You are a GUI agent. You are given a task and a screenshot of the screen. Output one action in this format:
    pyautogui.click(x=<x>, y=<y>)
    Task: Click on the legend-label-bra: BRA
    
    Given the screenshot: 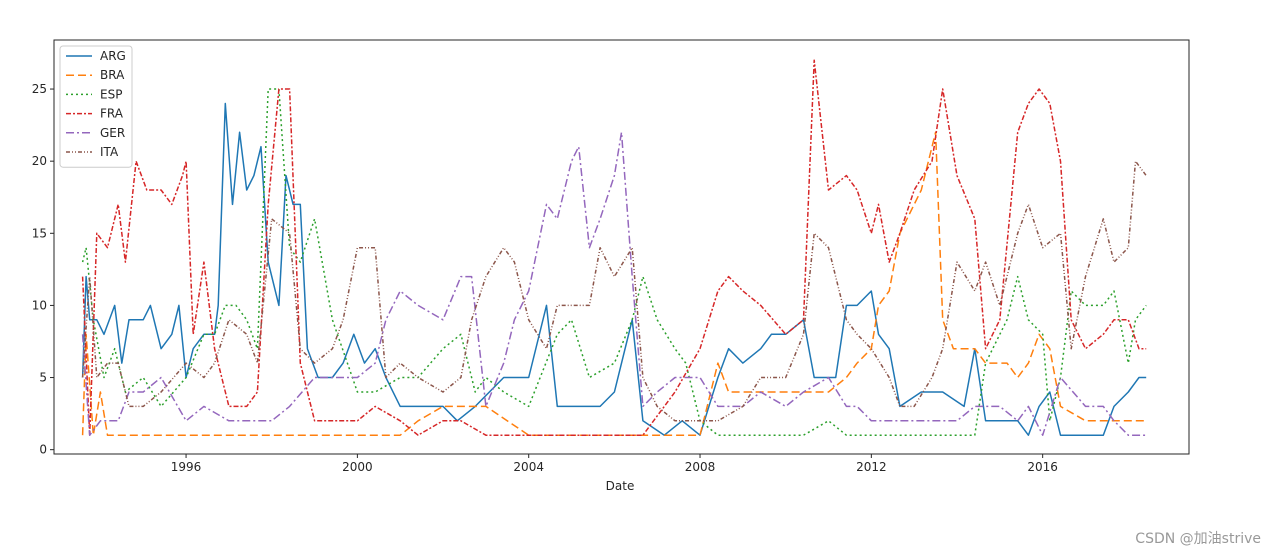 What is the action you would take?
    pyautogui.click(x=112, y=75)
    